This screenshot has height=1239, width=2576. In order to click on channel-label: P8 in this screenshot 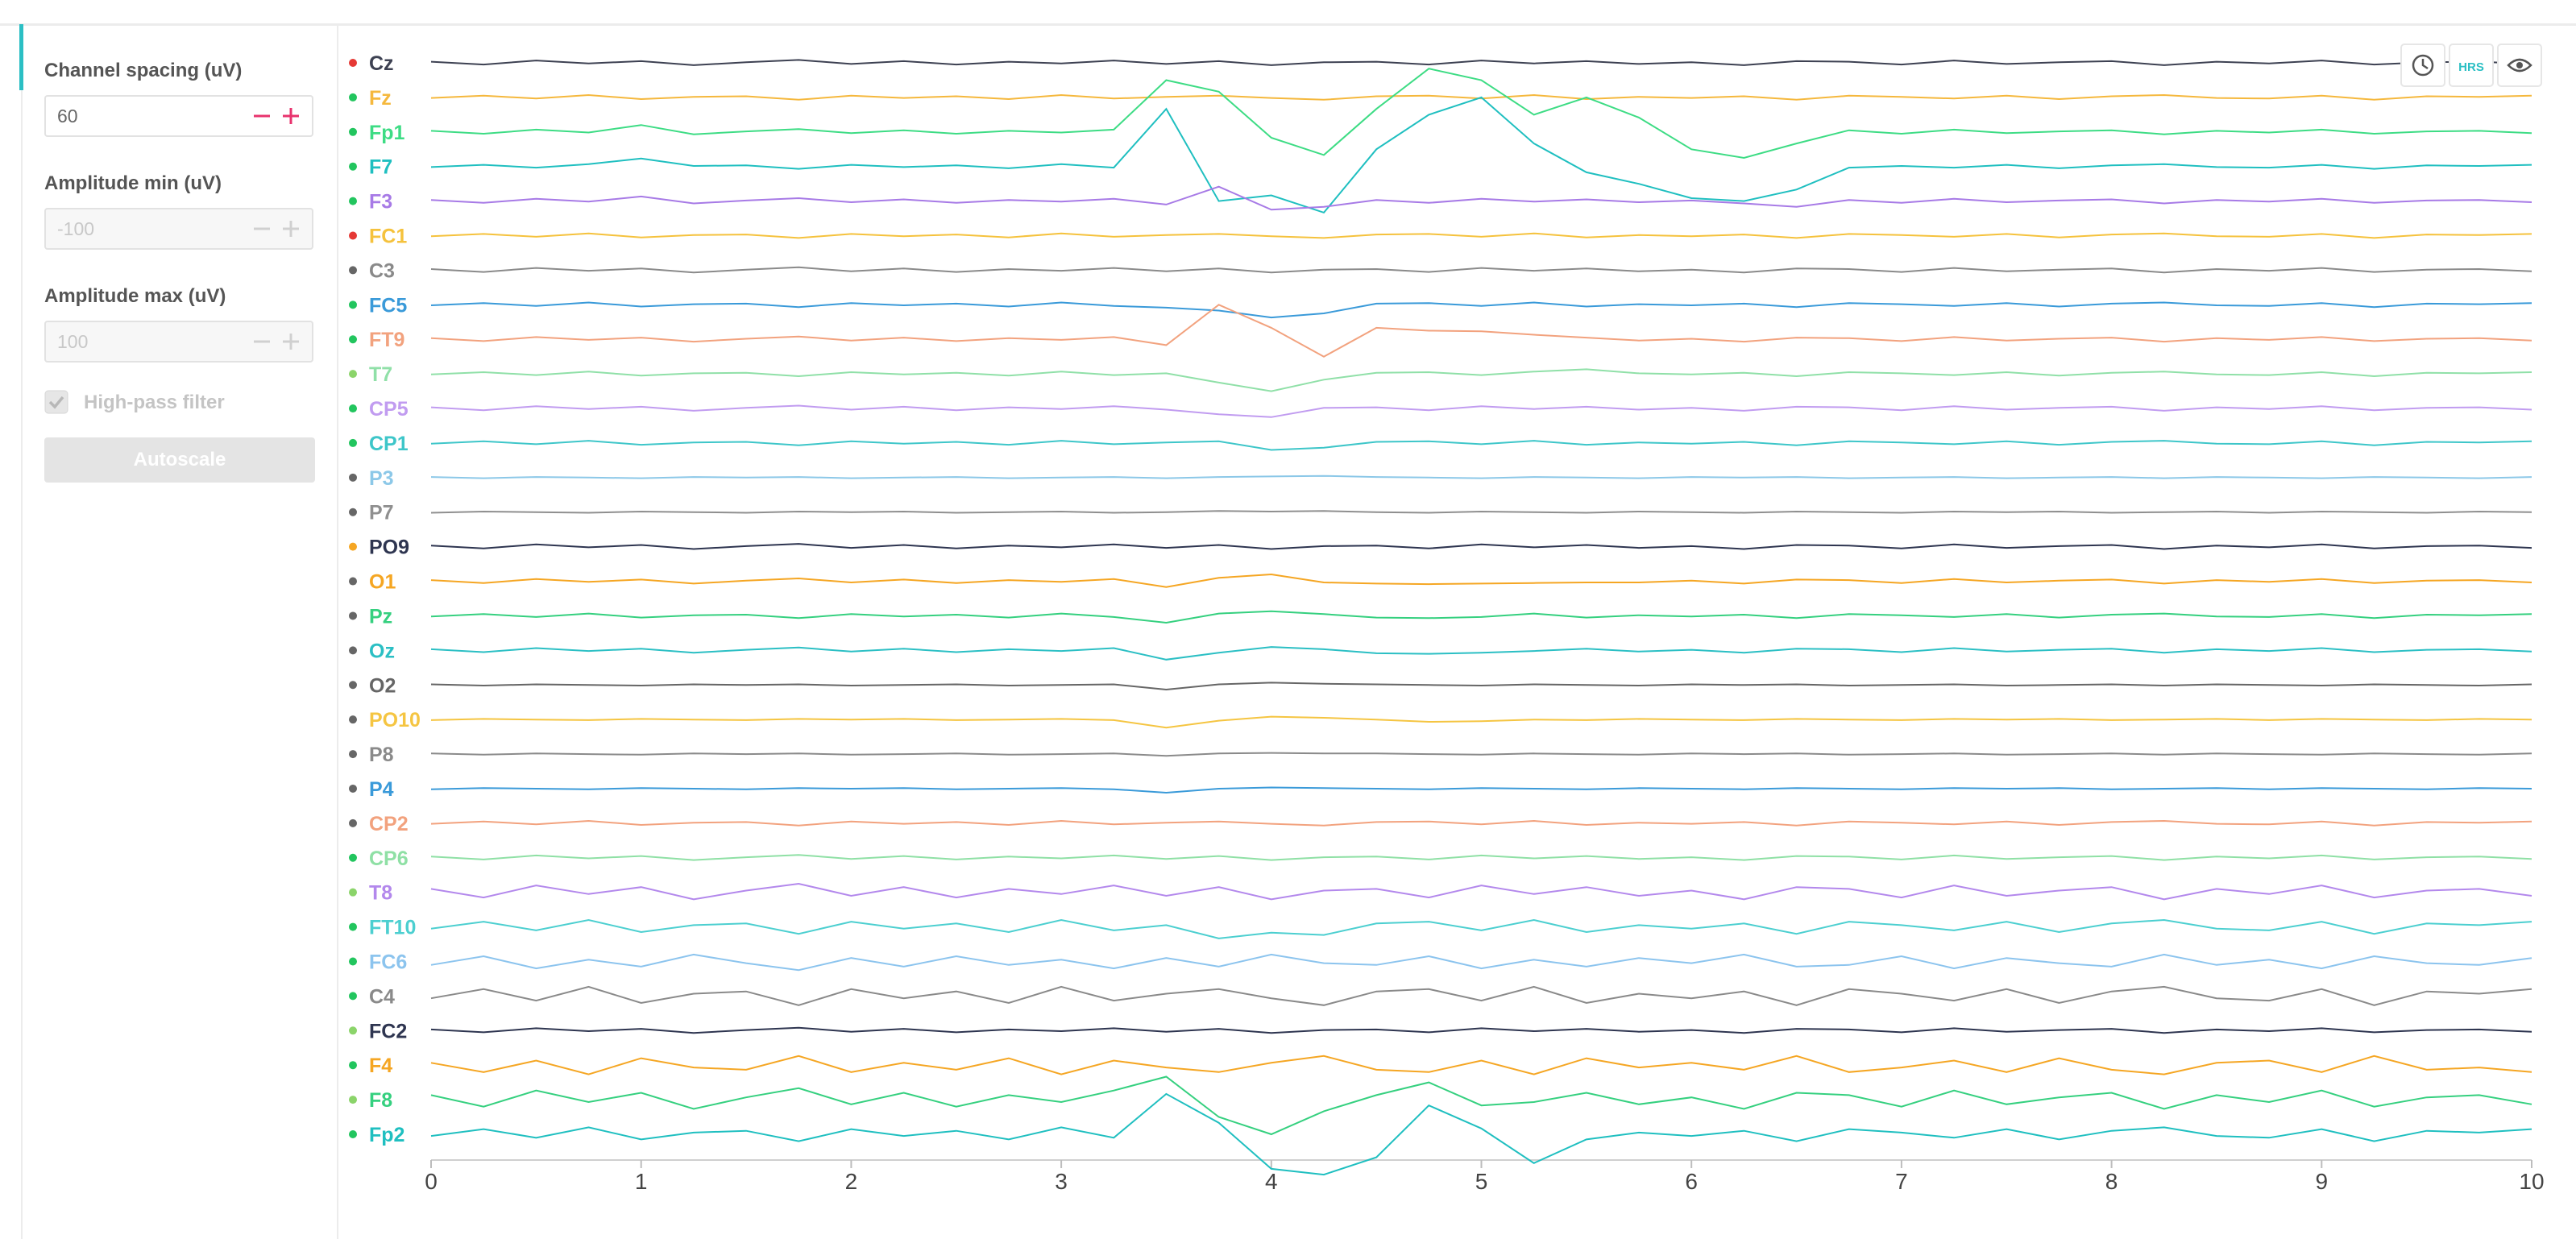, I will do `click(381, 755)`.